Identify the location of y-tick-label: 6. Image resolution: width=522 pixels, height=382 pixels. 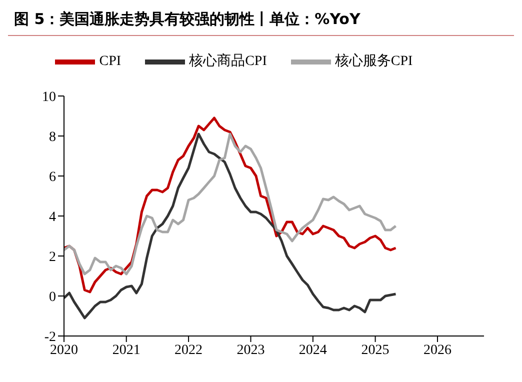
(52, 177).